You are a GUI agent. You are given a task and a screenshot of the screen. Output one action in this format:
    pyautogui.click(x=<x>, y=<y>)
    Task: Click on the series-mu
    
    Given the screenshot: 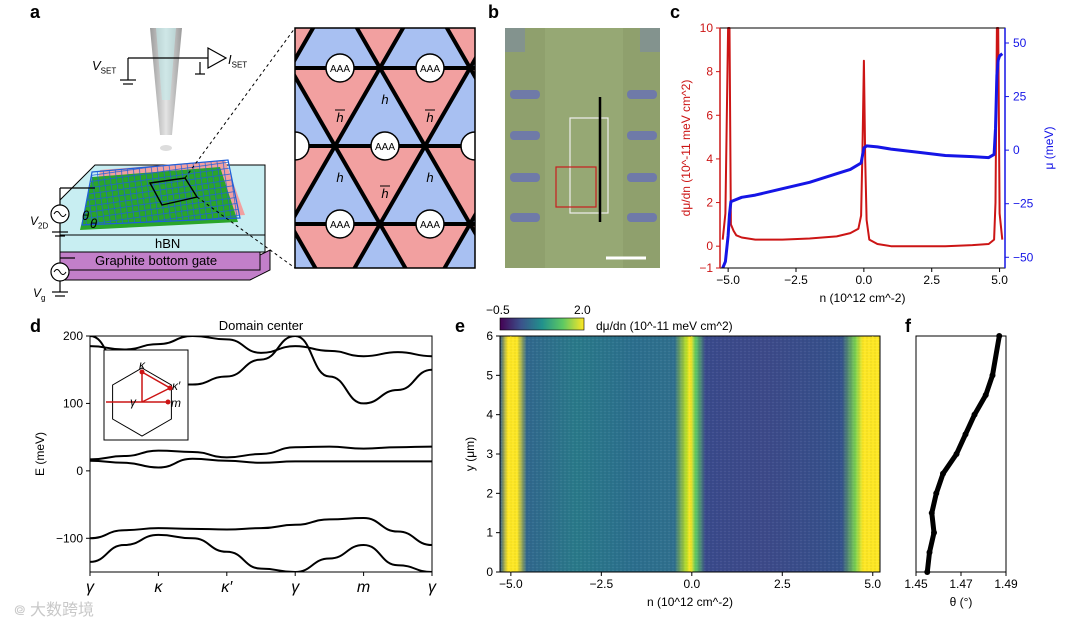 What is the action you would take?
    pyautogui.click(x=862, y=160)
    